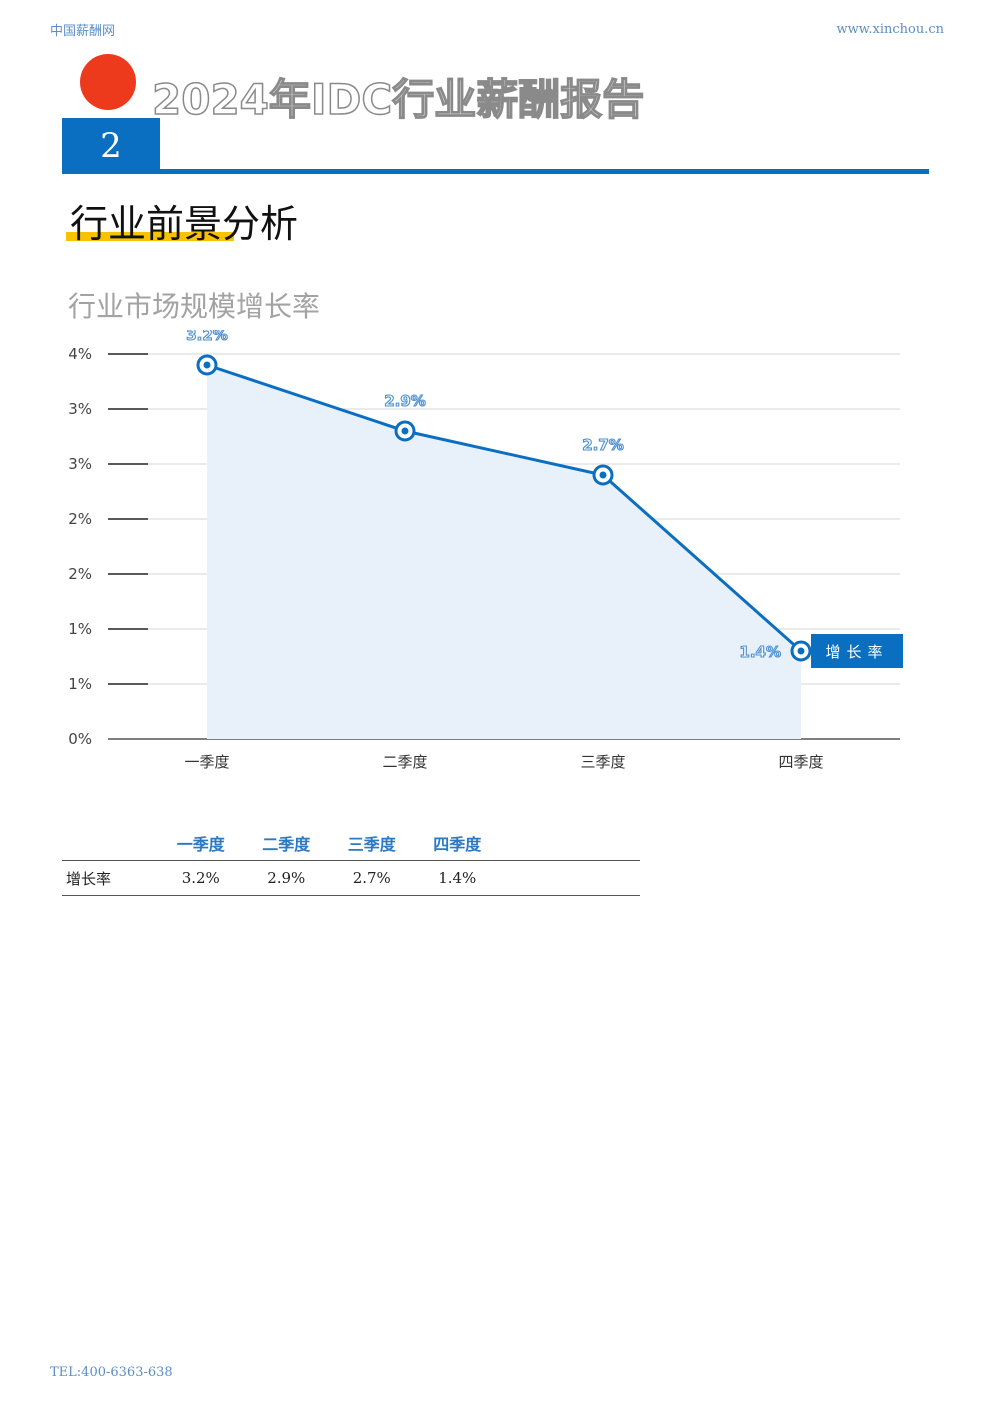 This screenshot has height=1403, width=992. What do you see at coordinates (890, 29) in the screenshot?
I see `site-url: www.xinchou.cn` at bounding box center [890, 29].